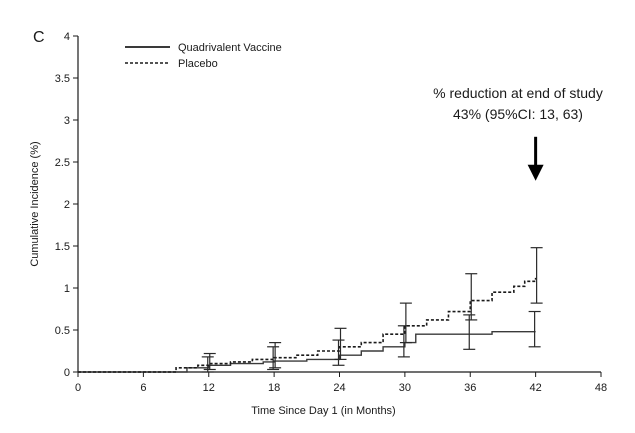  I want to click on y-tick-label: 4, so click(67, 37).